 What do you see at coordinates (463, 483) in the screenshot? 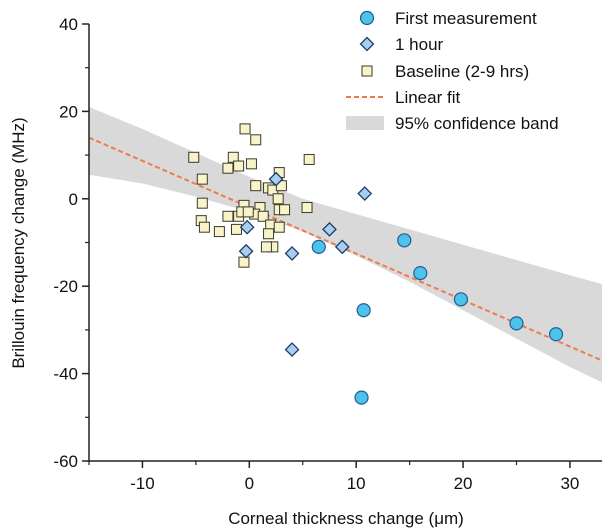
I see `x-tick-label: 20` at bounding box center [463, 483].